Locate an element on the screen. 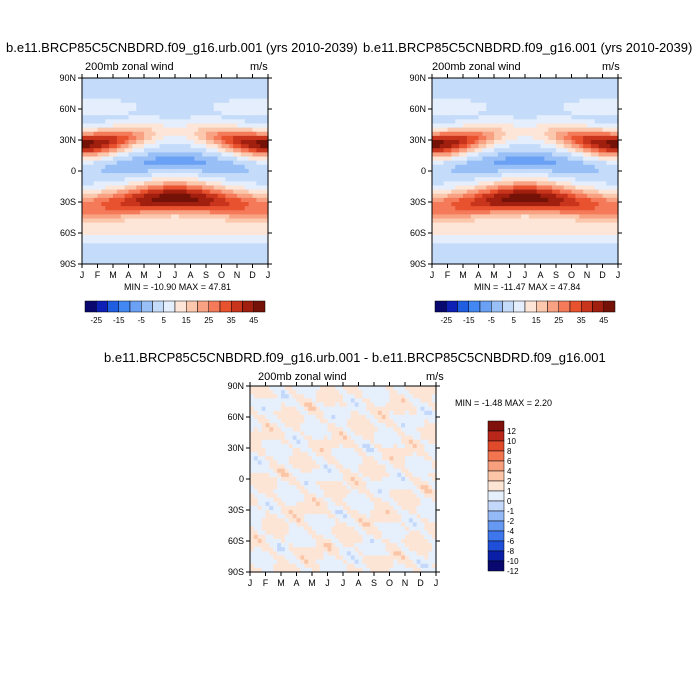 This screenshot has height=700, width=700. x-tick-label: A is located at coordinates (190, 275).